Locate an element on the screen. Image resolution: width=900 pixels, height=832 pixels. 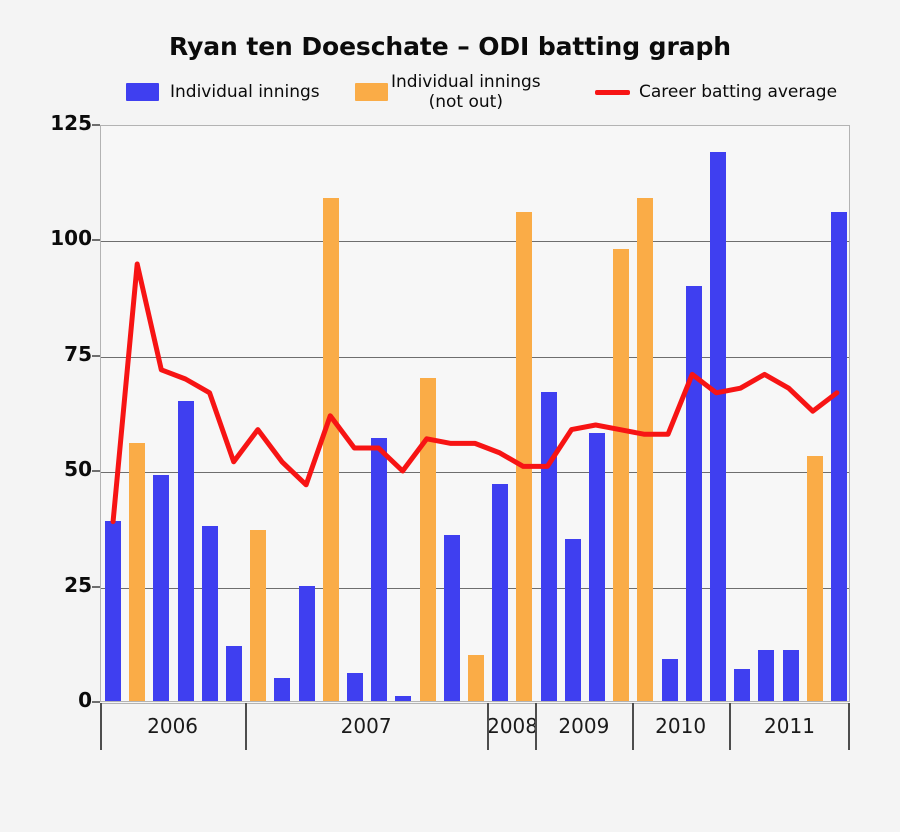
y-axis-tick-label: 25 is located at coordinates (78, 584).